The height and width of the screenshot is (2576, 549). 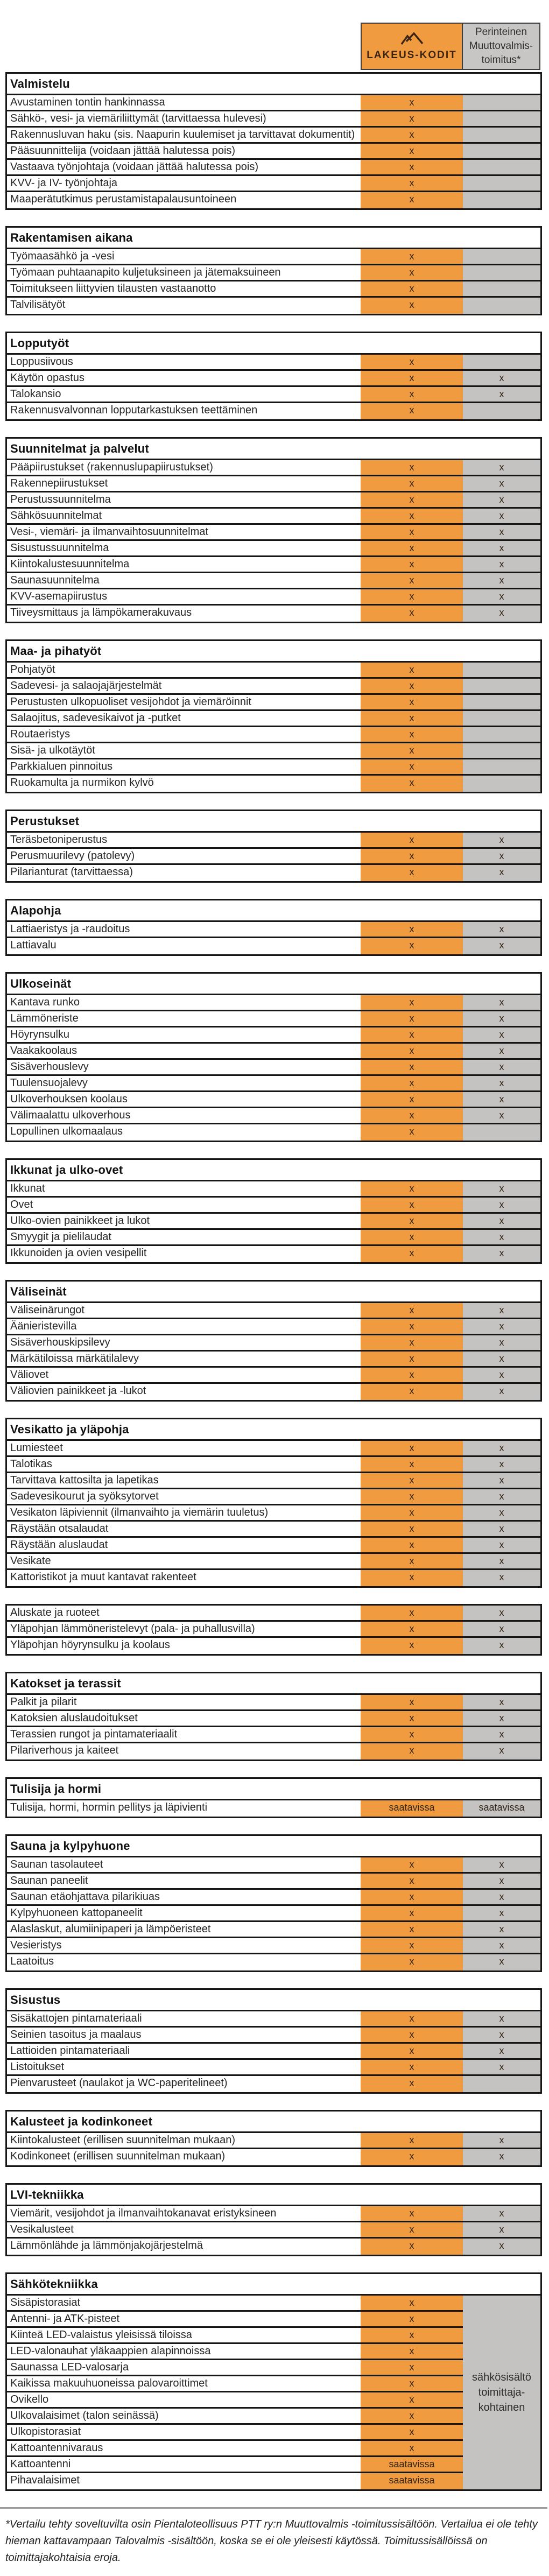 I want to click on row-label: Ulkopistorasiat, so click(x=184, y=2433).